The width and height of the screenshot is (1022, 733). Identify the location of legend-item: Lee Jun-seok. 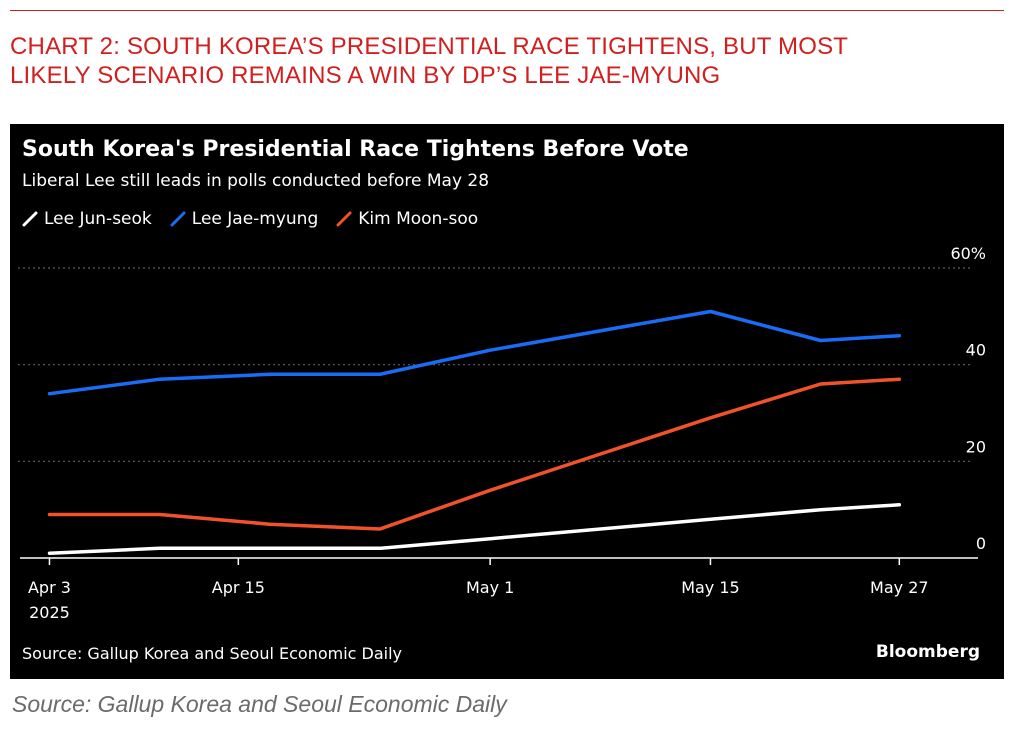
(87, 219).